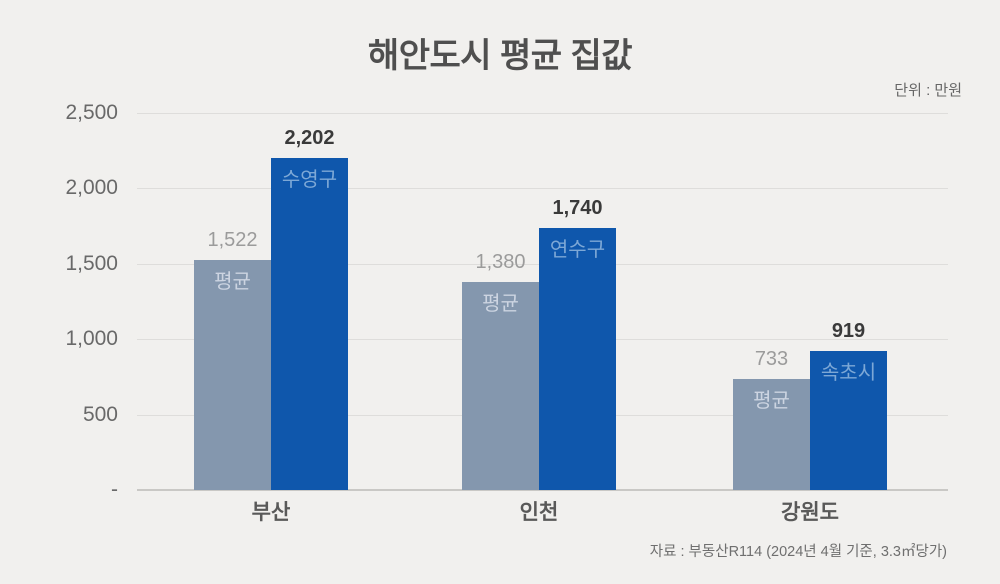 The width and height of the screenshot is (1000, 584). What do you see at coordinates (928, 90) in the screenshot?
I see `unit-label: 단위 : 만원` at bounding box center [928, 90].